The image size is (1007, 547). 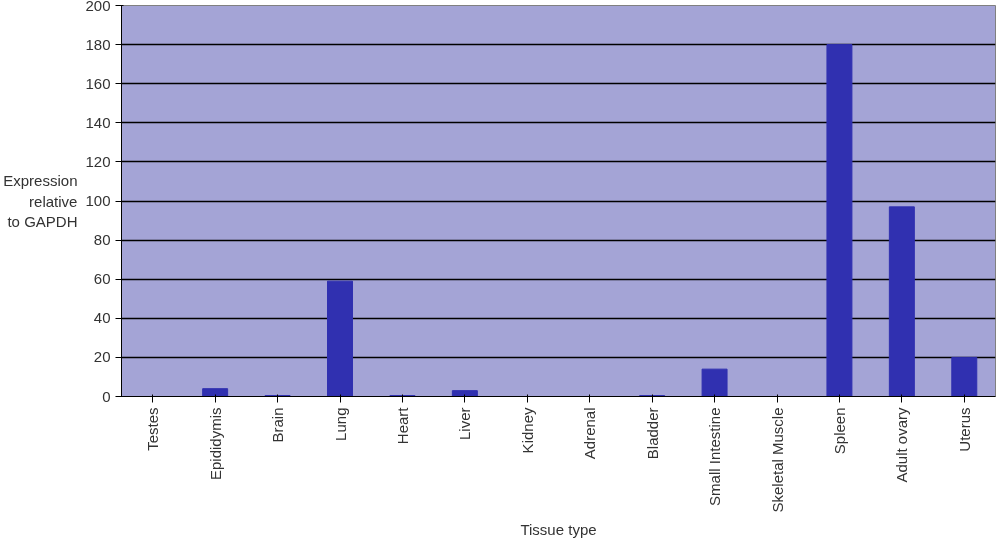 I want to click on x-tick-label: Spleen, so click(x=839, y=431).